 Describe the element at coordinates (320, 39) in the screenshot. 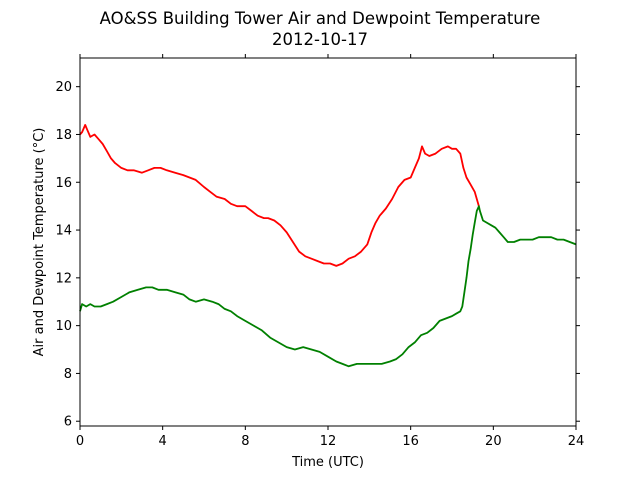

I see `chart-subtitle: 2012-10-17` at that location.